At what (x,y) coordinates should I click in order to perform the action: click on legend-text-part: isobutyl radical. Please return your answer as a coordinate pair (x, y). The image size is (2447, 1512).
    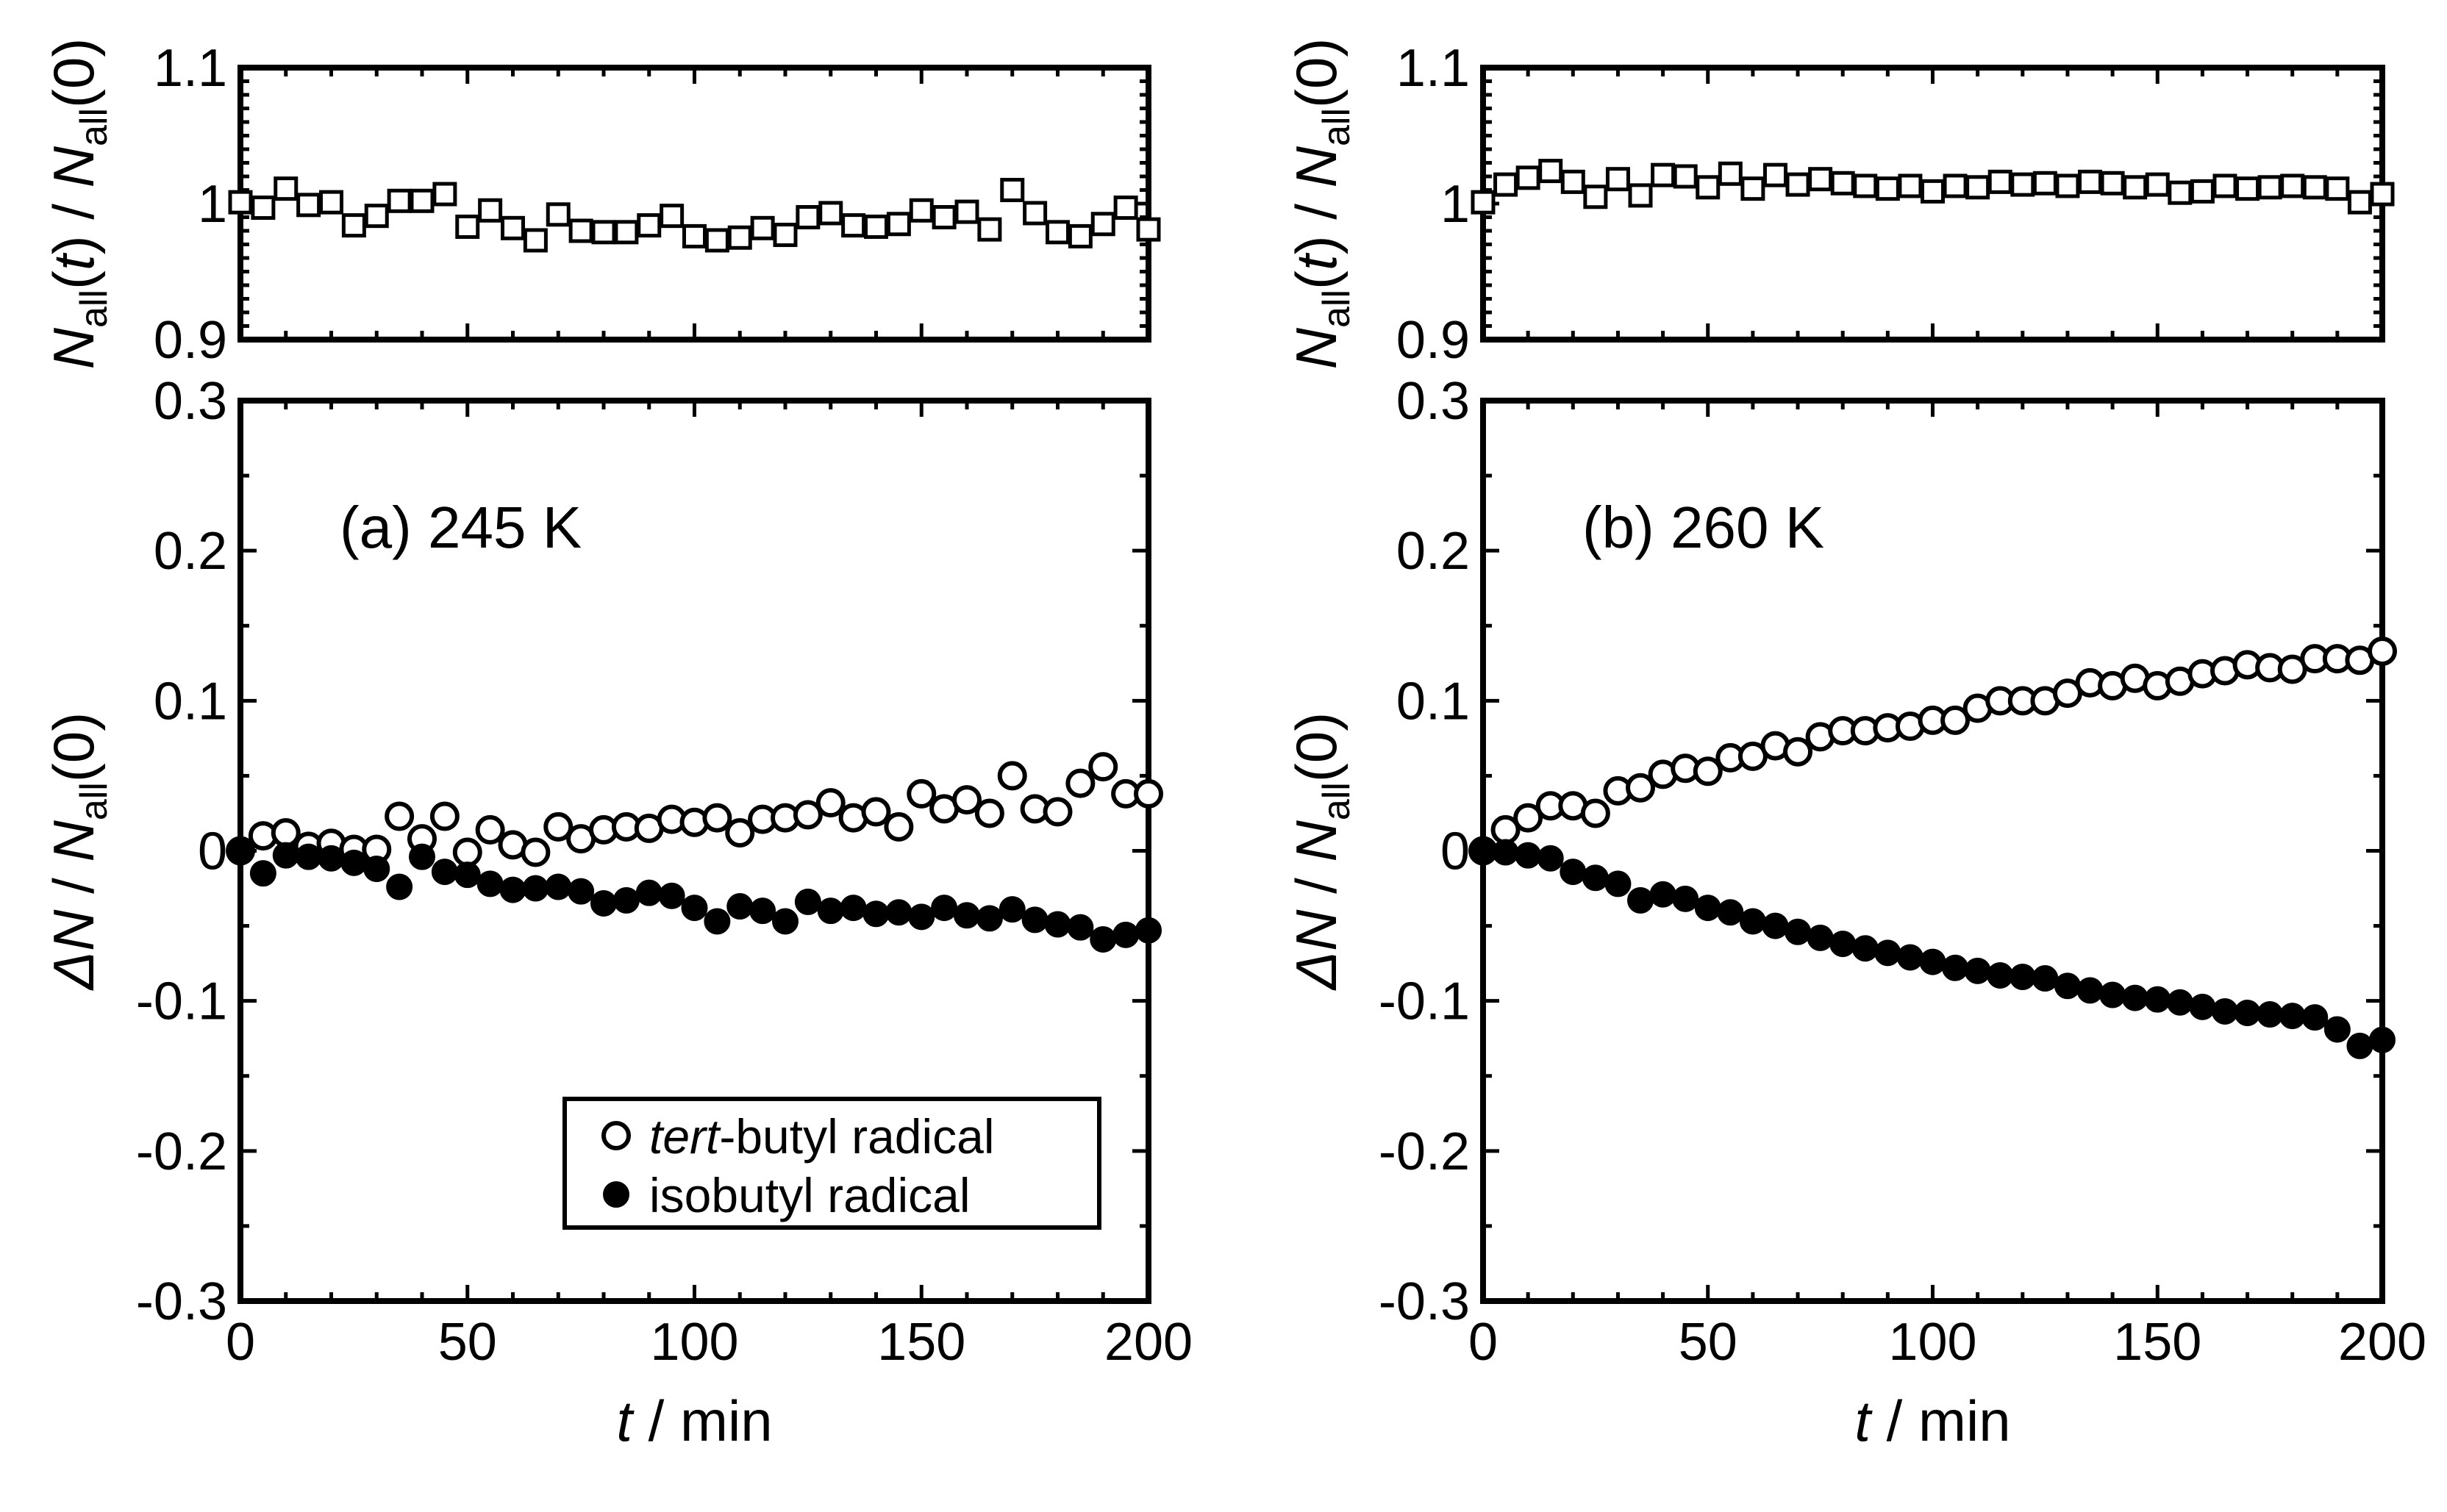
    Looking at the image, I should click on (810, 1195).